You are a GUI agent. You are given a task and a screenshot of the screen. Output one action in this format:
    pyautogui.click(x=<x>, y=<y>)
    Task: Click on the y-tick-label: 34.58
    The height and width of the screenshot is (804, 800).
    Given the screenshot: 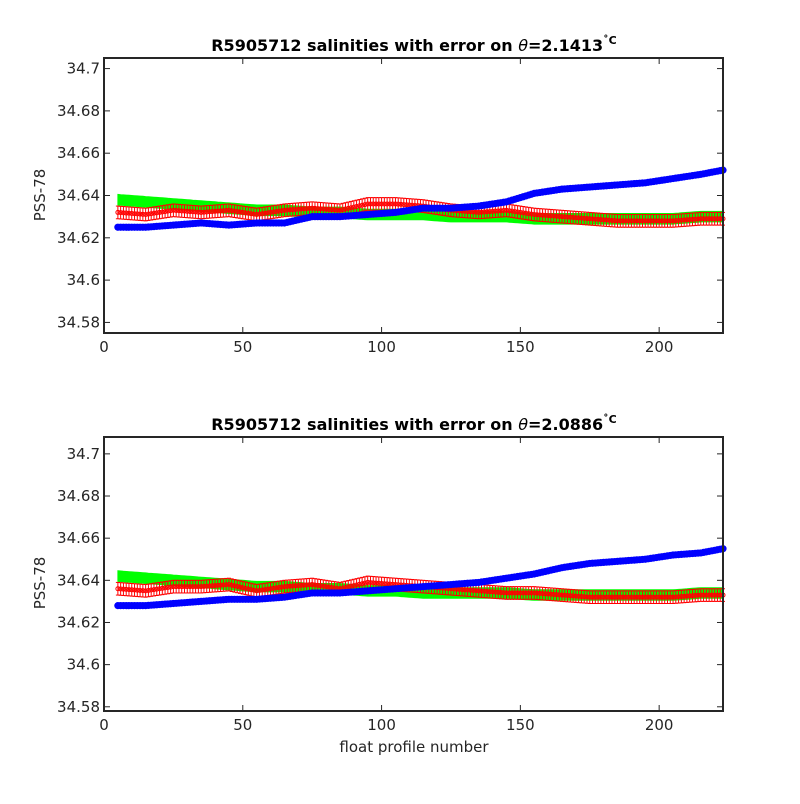 What is the action you would take?
    pyautogui.click(x=78, y=707)
    